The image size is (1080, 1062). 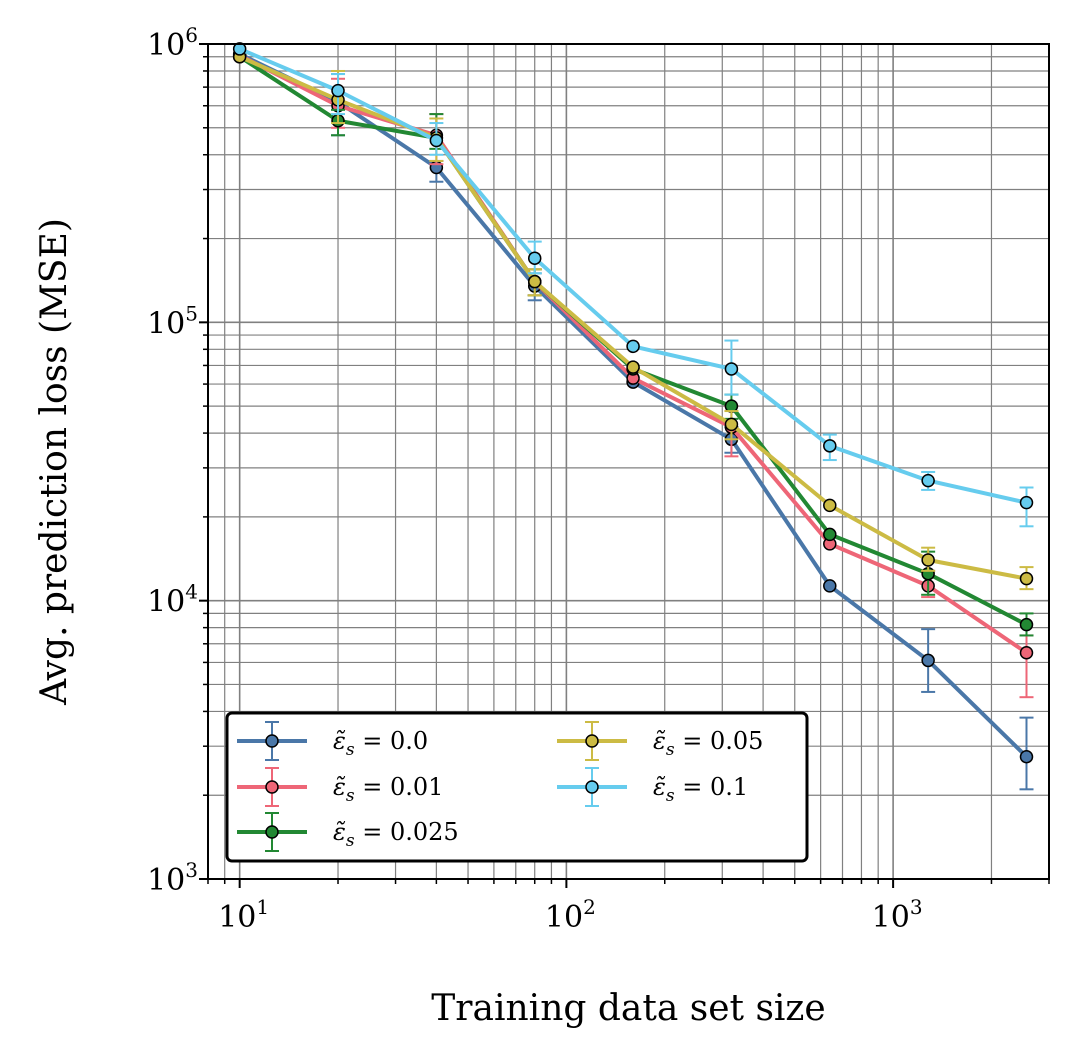 What do you see at coordinates (700, 789) in the screenshot?
I see `legend-label: ε̃s = 0.1` at bounding box center [700, 789].